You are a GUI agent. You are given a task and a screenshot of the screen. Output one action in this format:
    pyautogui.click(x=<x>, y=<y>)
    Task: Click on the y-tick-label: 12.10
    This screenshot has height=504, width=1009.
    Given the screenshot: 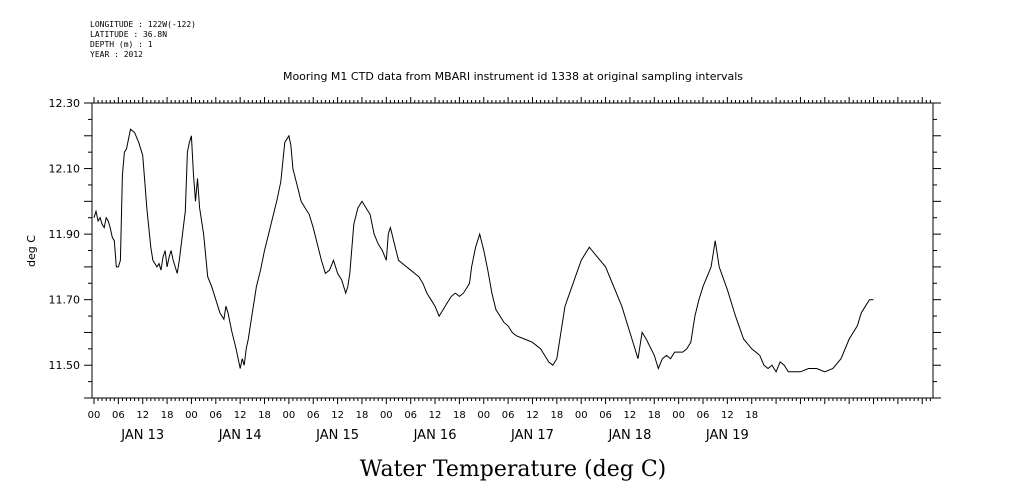 What is the action you would take?
    pyautogui.click(x=65, y=169)
    